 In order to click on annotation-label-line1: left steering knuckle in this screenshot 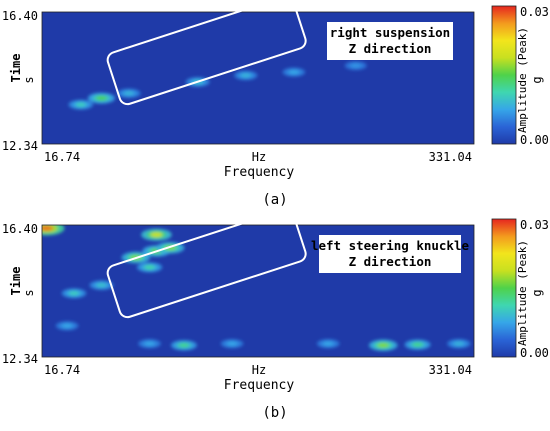, I will do `click(390, 245)`.